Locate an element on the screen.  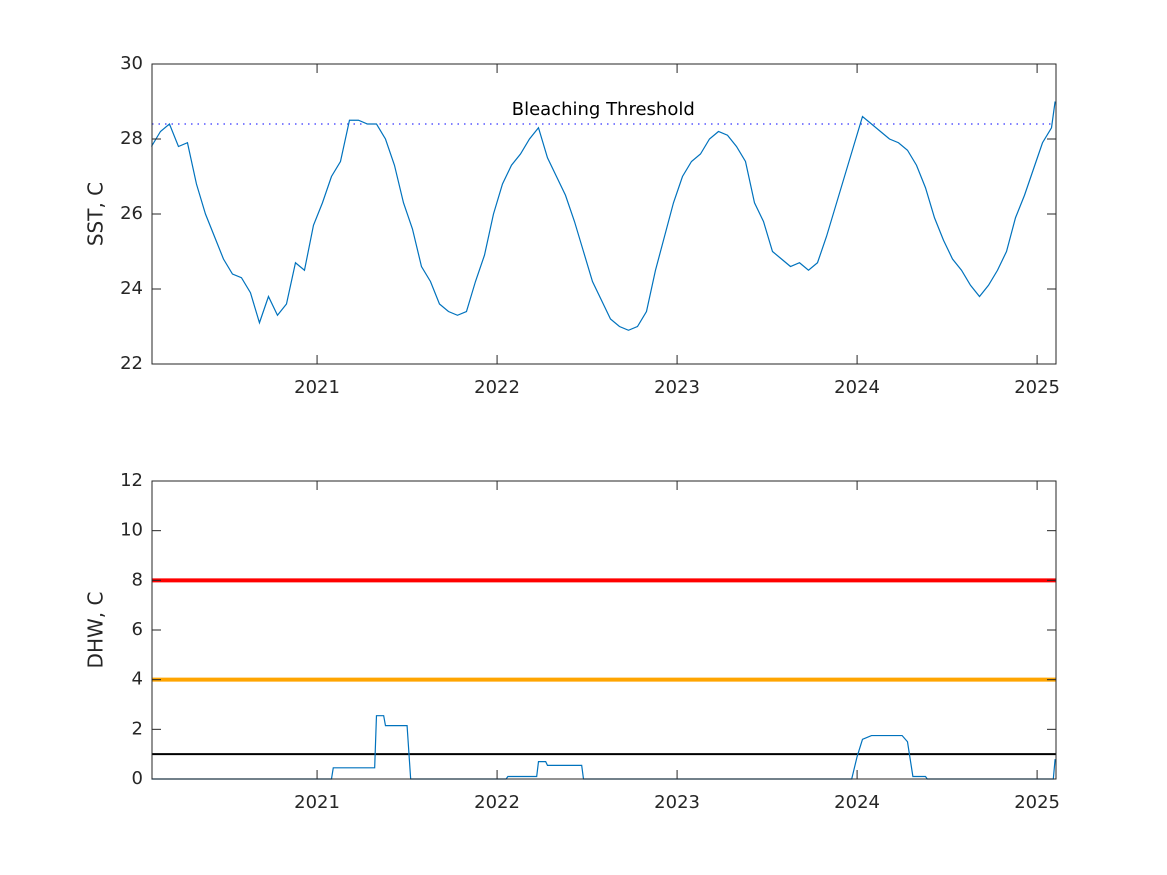
y-axis-label: DHW, C is located at coordinates (96, 630).